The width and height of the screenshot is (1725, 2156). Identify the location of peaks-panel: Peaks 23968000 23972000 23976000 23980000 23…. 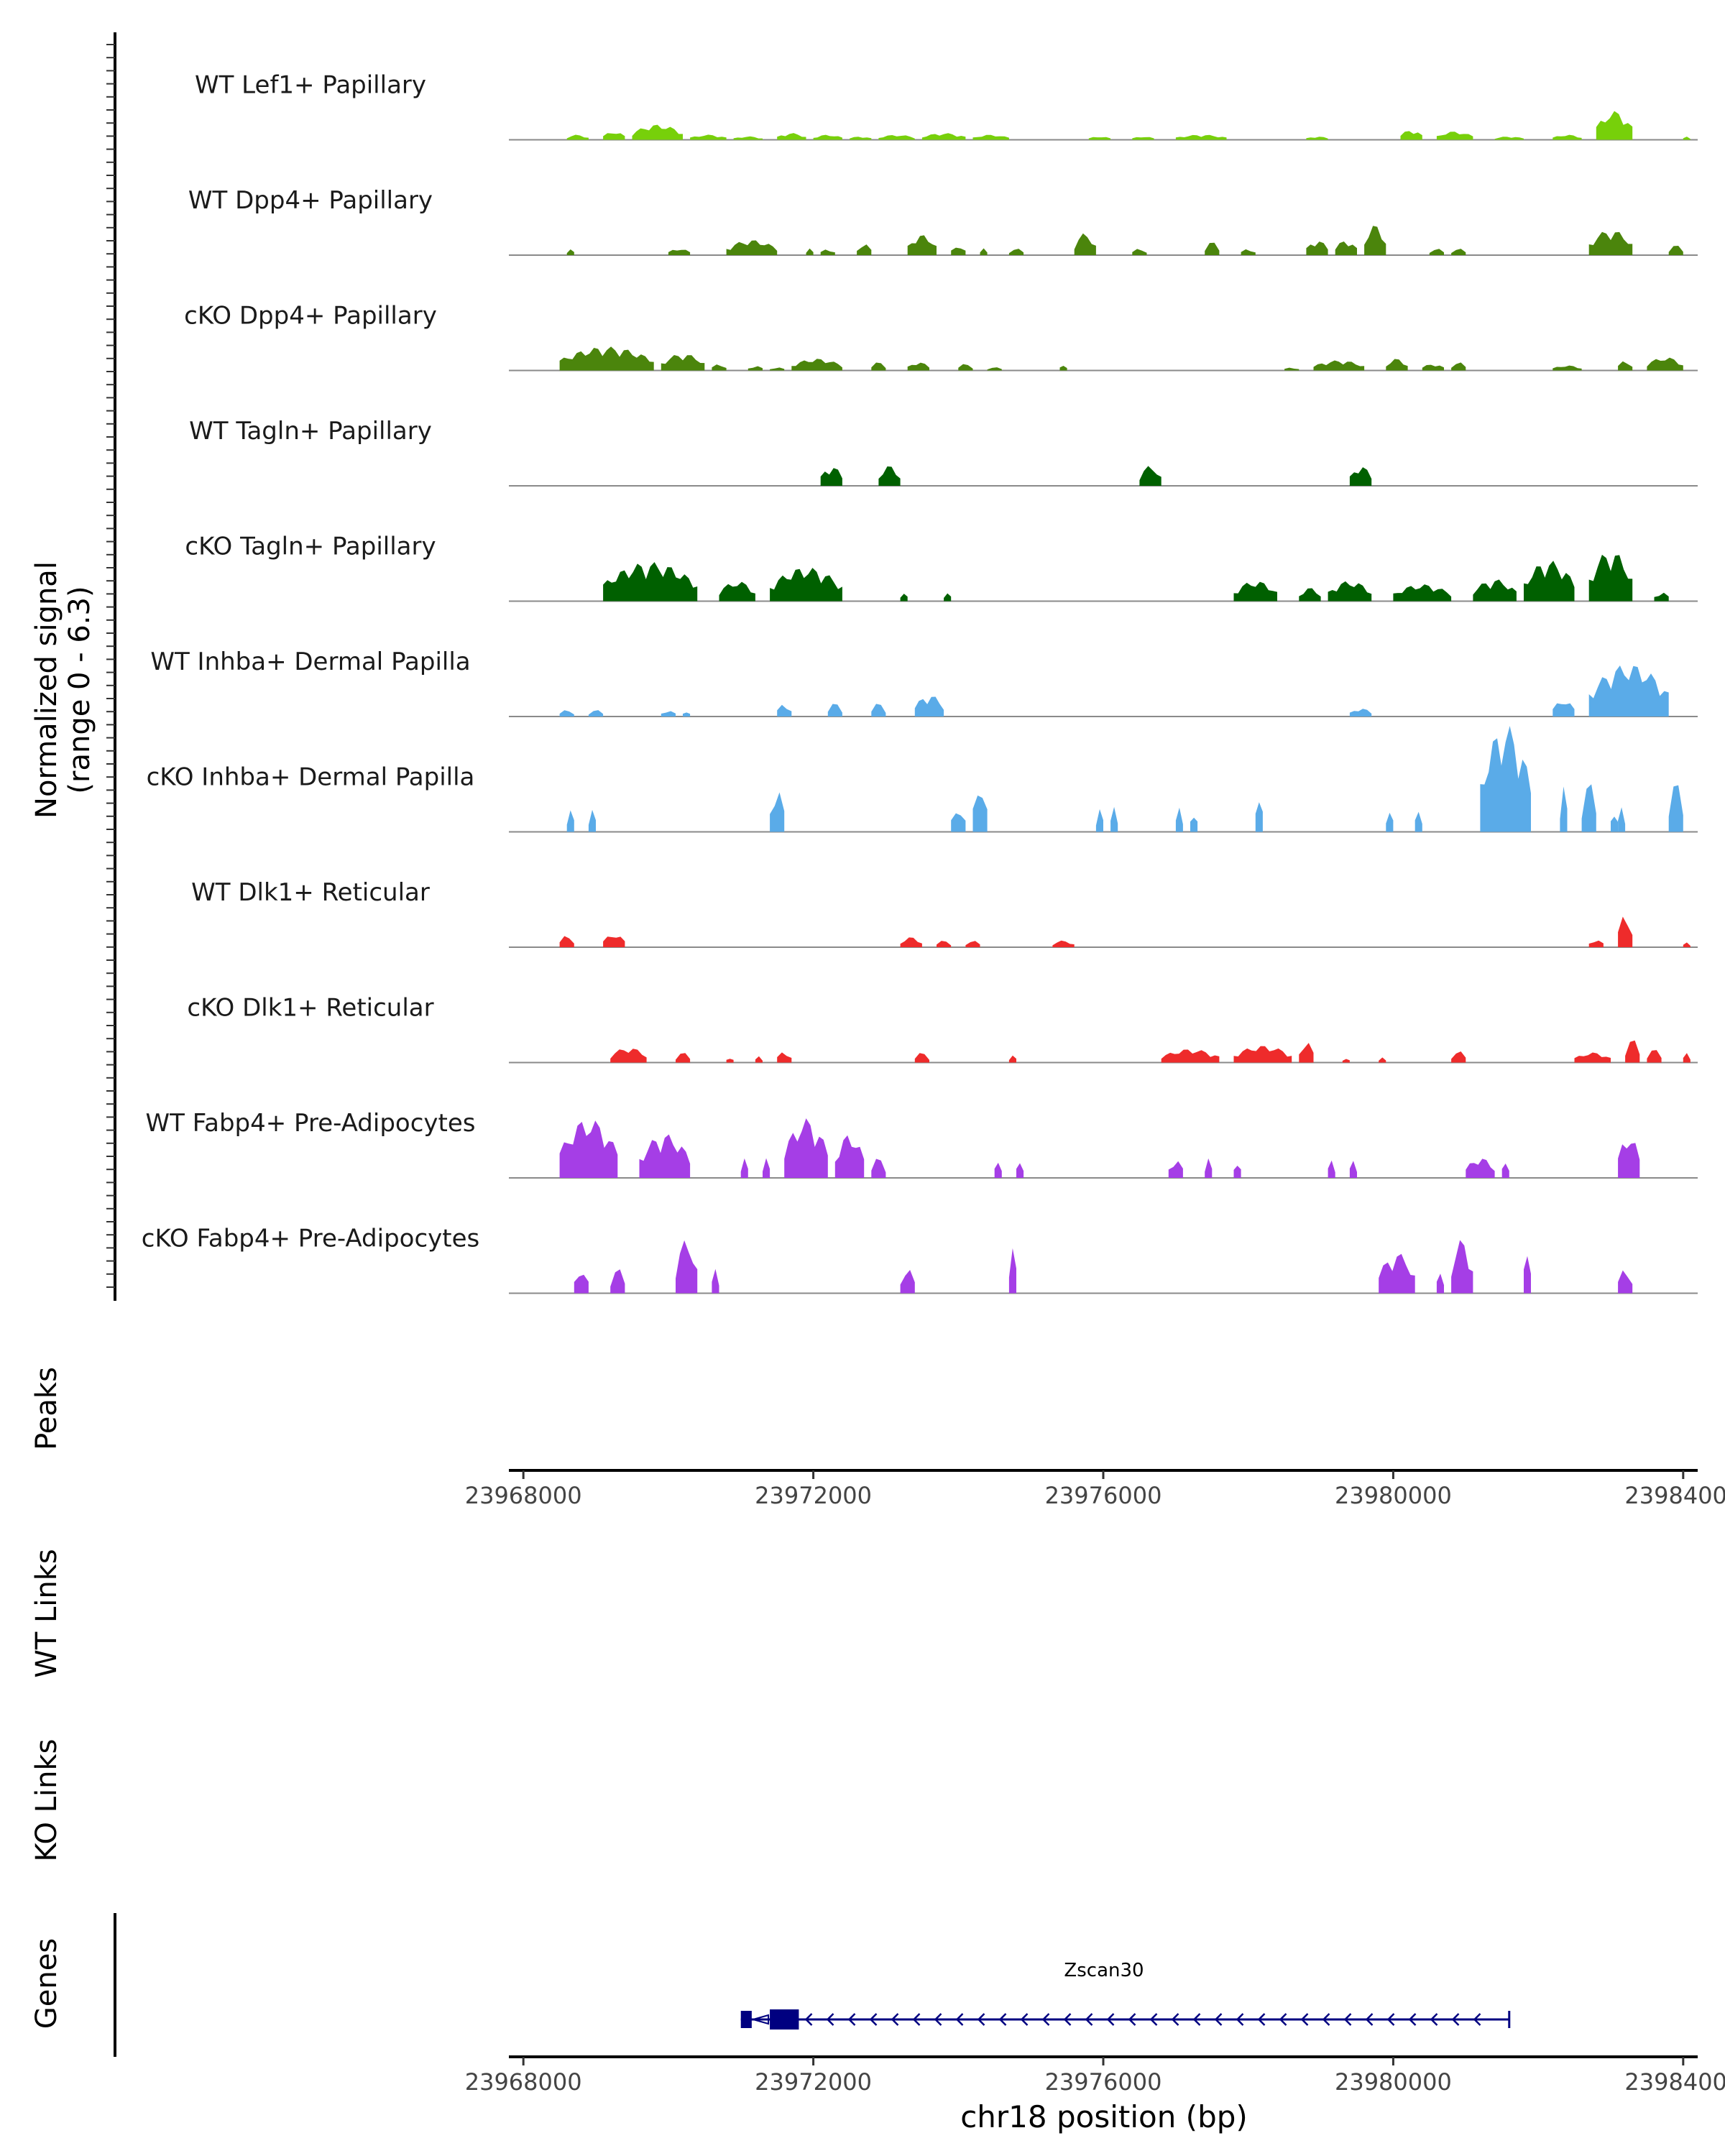
(877, 1438).